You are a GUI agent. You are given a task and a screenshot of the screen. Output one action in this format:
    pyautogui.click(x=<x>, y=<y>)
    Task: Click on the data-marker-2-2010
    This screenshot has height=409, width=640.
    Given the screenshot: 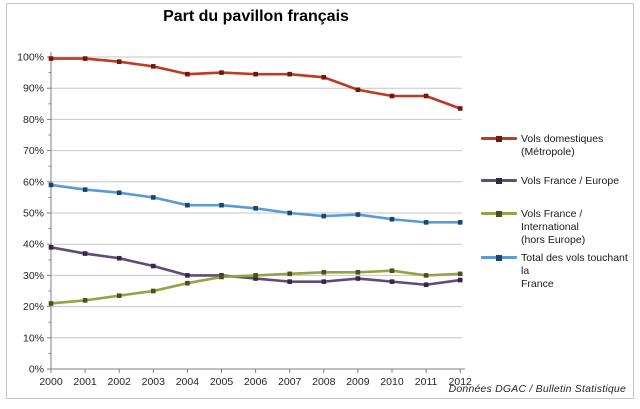 What is the action you would take?
    pyautogui.click(x=392, y=271)
    